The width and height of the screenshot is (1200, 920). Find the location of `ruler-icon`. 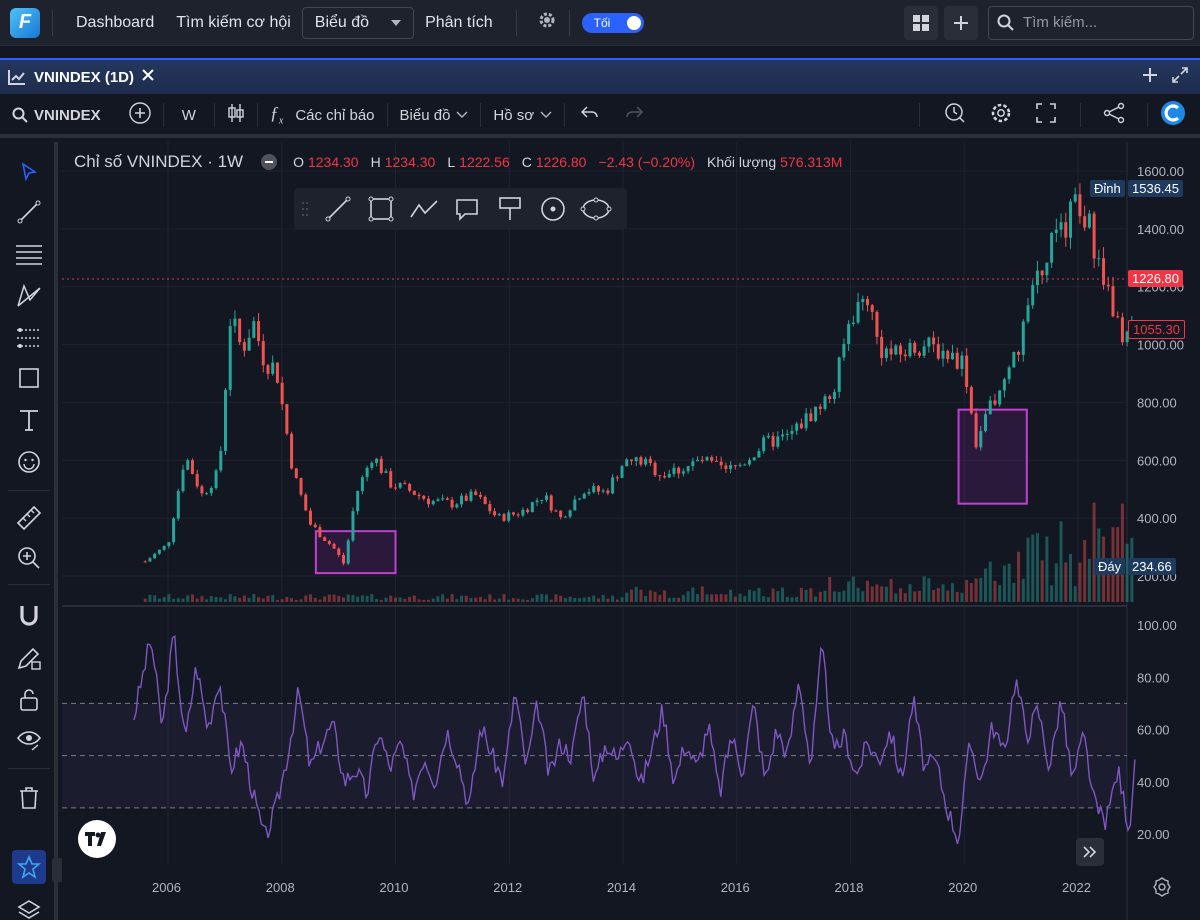

ruler-icon is located at coordinates (29, 518).